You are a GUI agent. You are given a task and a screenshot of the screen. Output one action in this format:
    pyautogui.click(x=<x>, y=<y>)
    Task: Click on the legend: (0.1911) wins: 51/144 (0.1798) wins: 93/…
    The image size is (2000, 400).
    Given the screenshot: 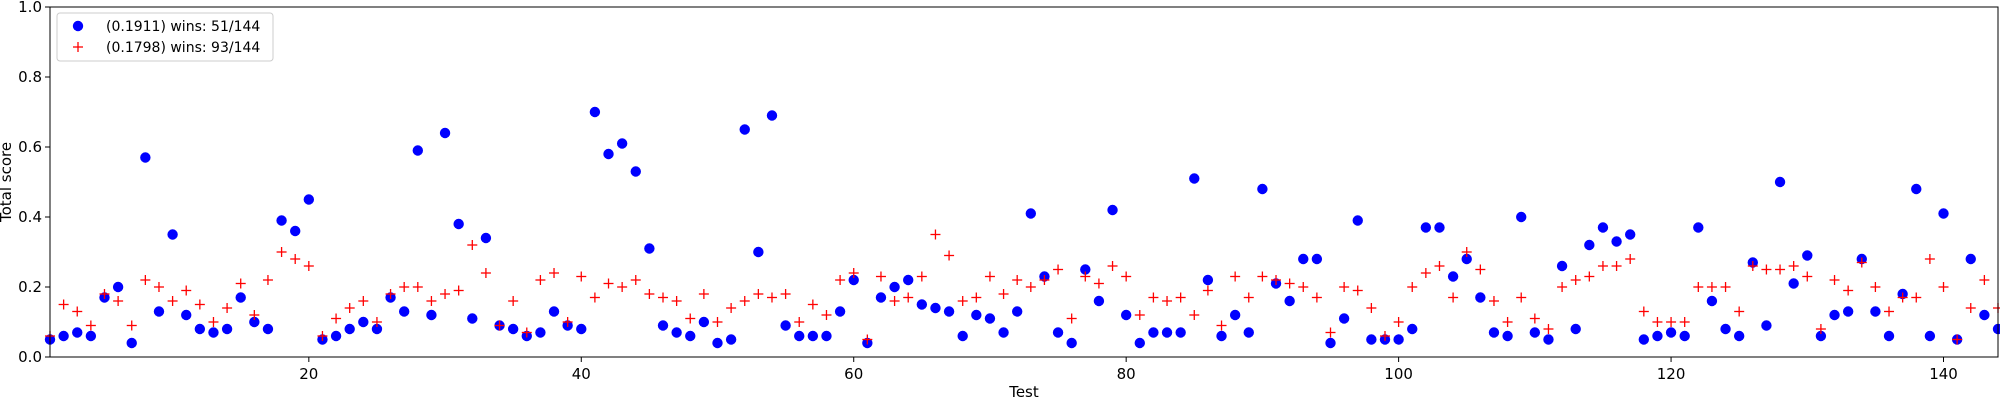 What is the action you would take?
    pyautogui.click(x=165, y=37)
    